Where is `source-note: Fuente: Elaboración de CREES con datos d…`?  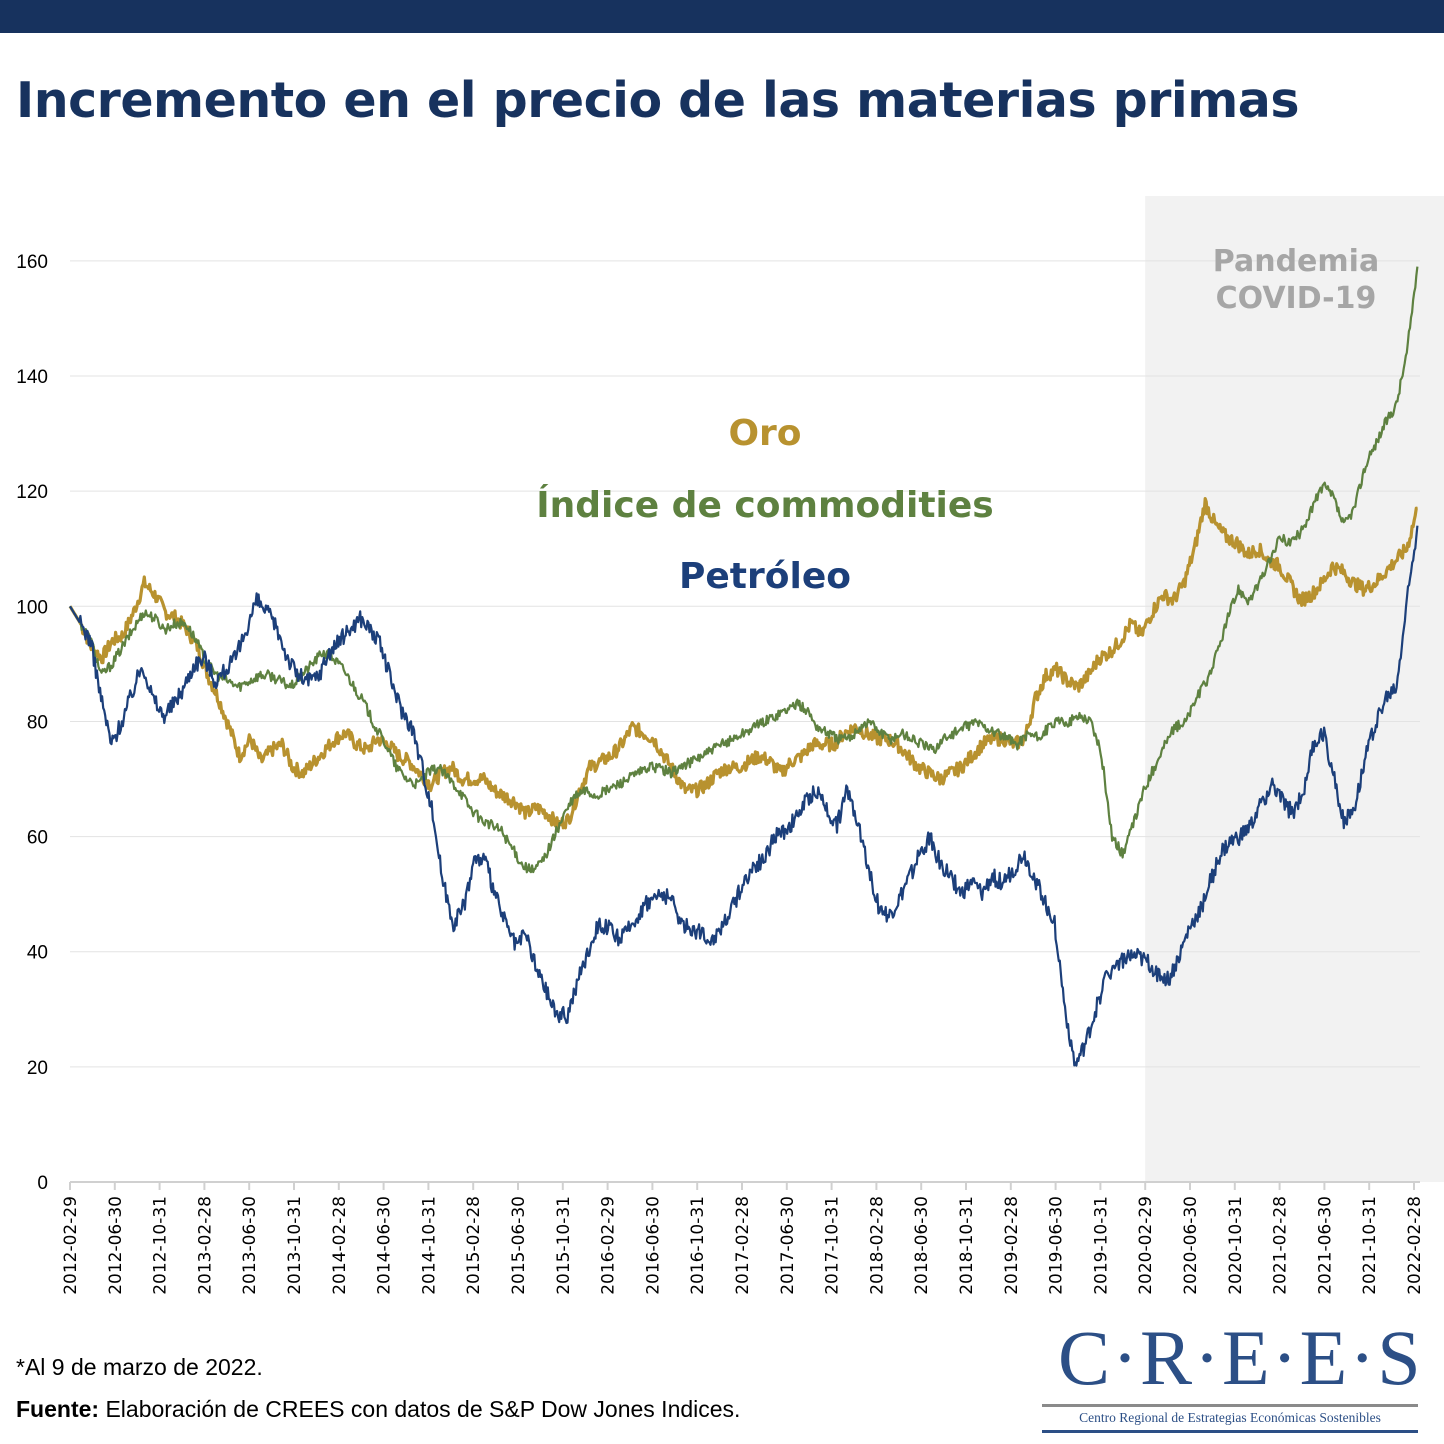
source-note: Fuente: Elaboración de CREES con datos d… is located at coordinates (378, 1409).